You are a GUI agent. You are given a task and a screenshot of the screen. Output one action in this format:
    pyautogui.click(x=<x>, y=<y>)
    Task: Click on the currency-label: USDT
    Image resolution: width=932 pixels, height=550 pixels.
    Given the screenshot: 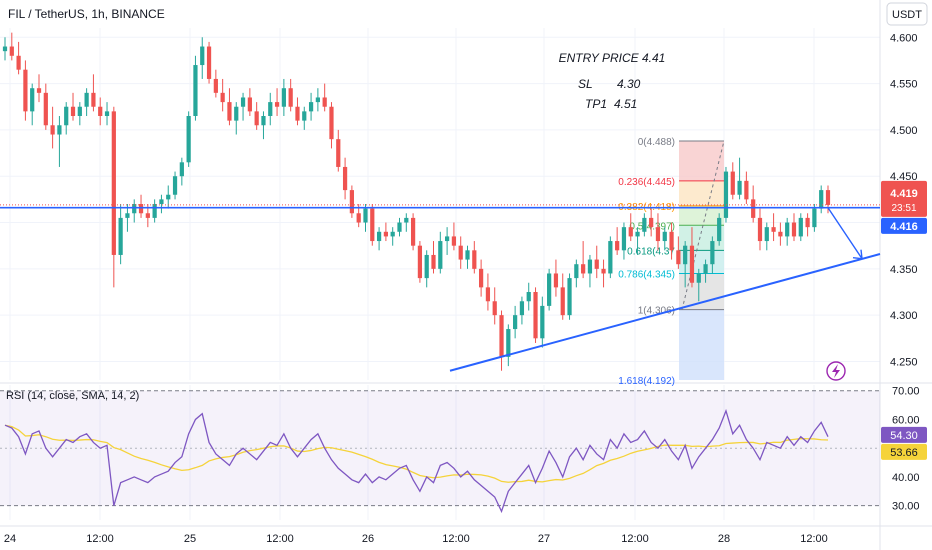 What is the action you would take?
    pyautogui.click(x=907, y=15)
    